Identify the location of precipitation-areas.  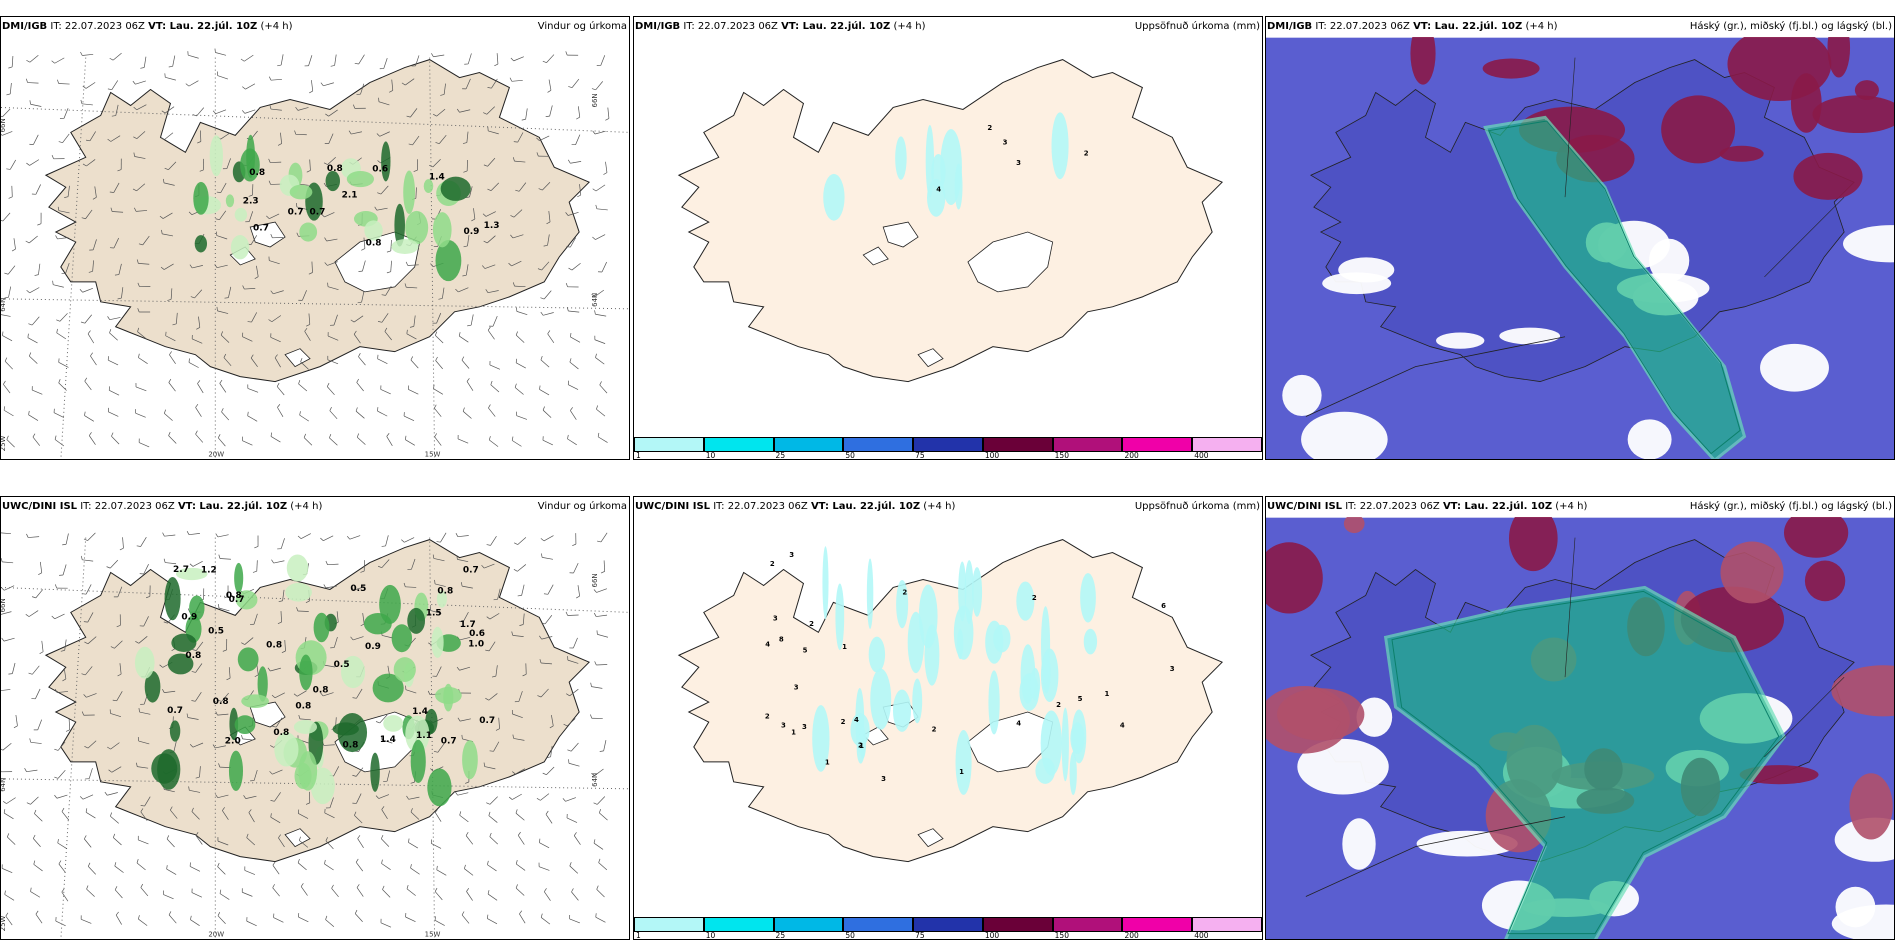
(306, 680).